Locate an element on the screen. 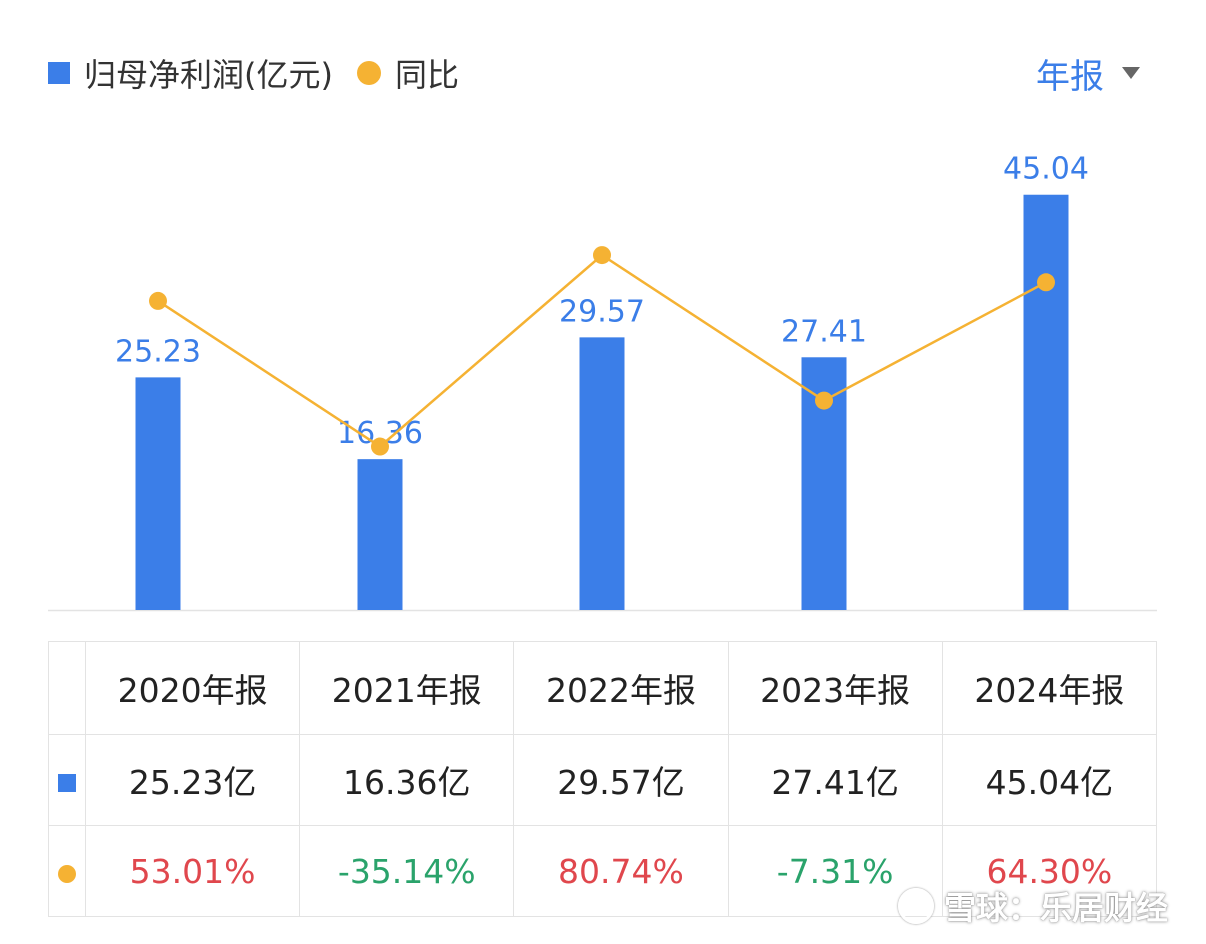 The width and height of the screenshot is (1206, 944). bar-value-label: 25.23 is located at coordinates (158, 351).